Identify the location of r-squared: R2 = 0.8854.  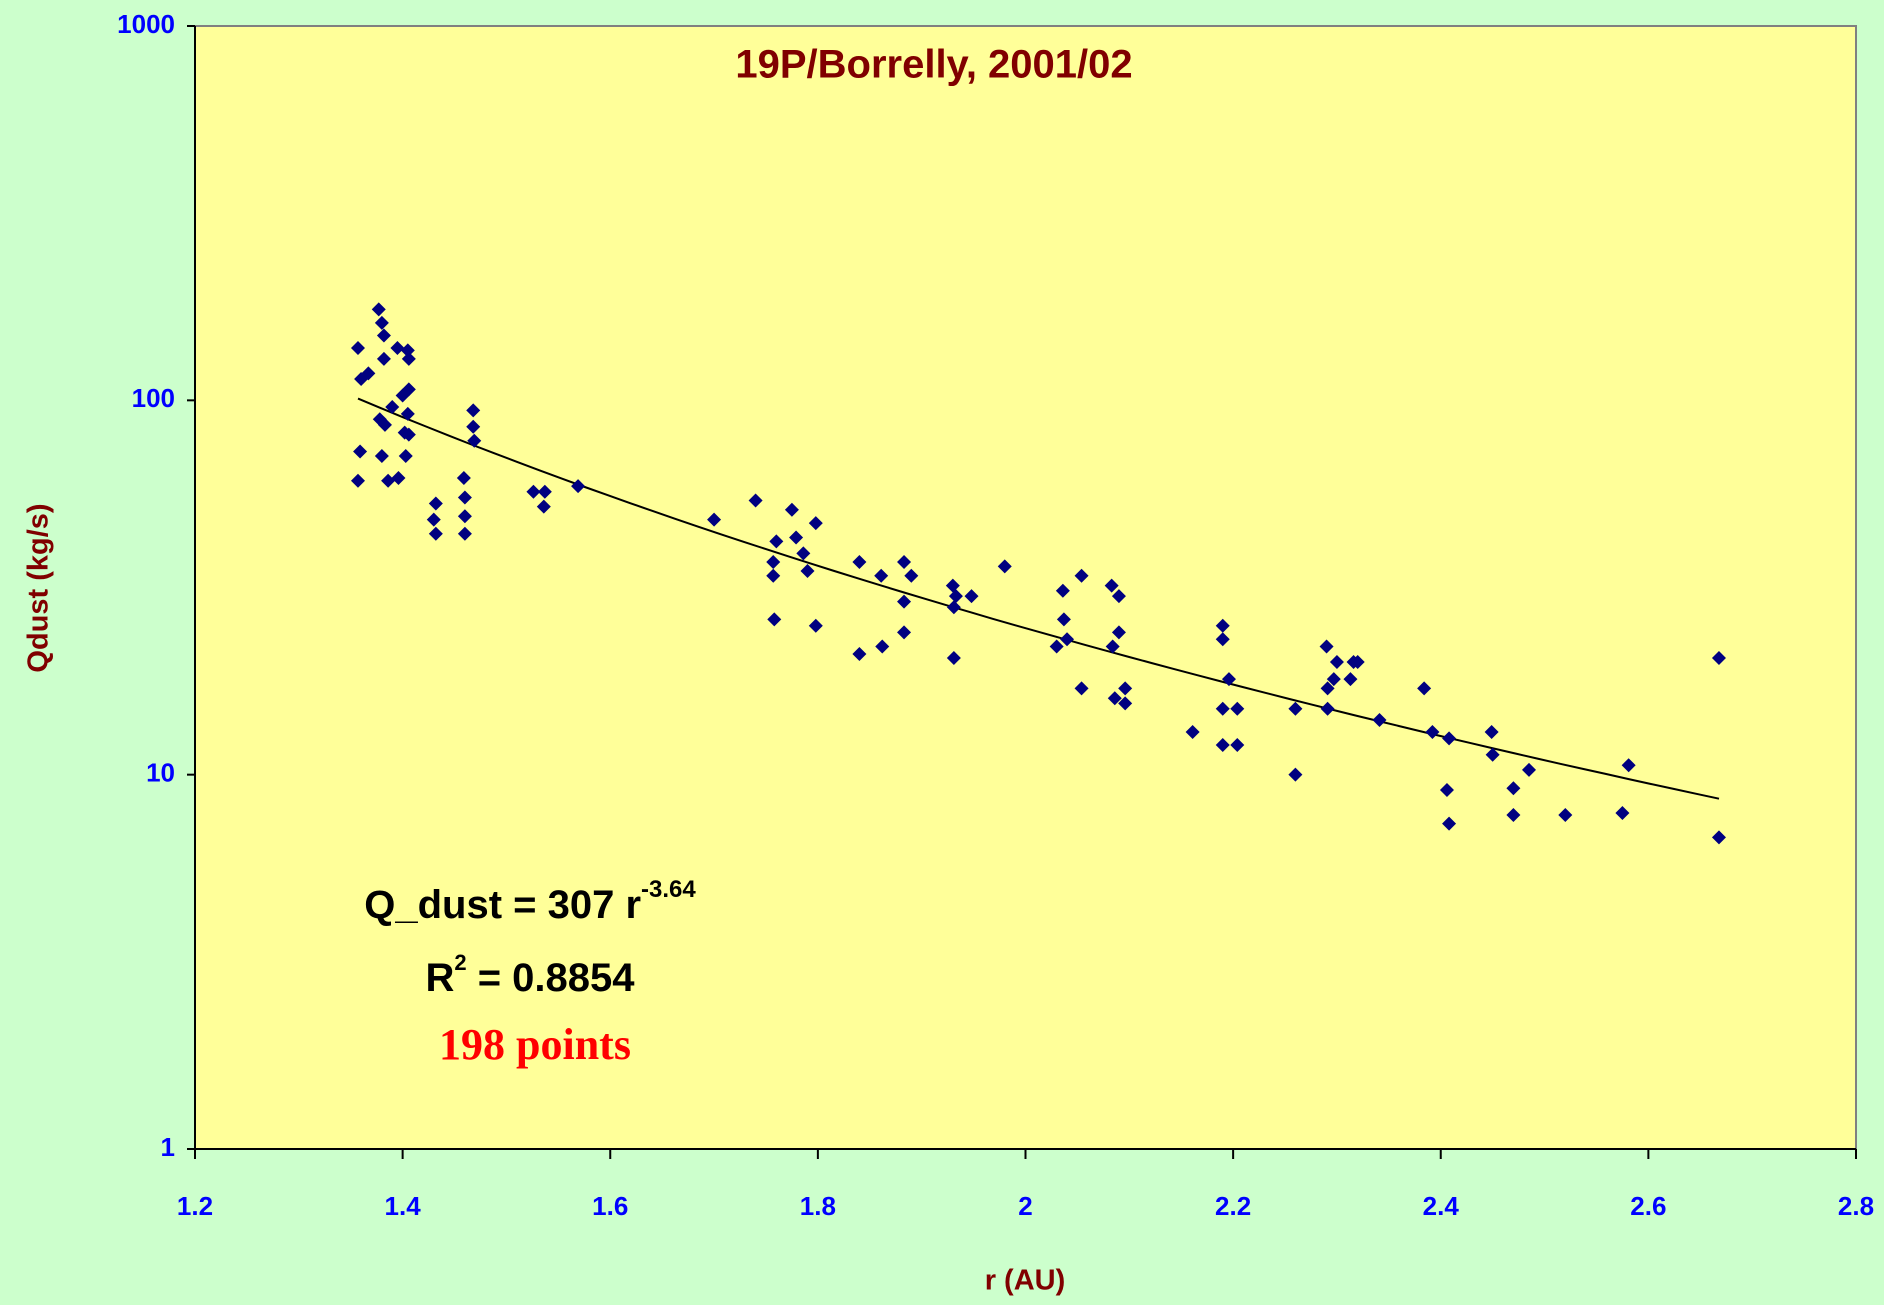
(530, 975).